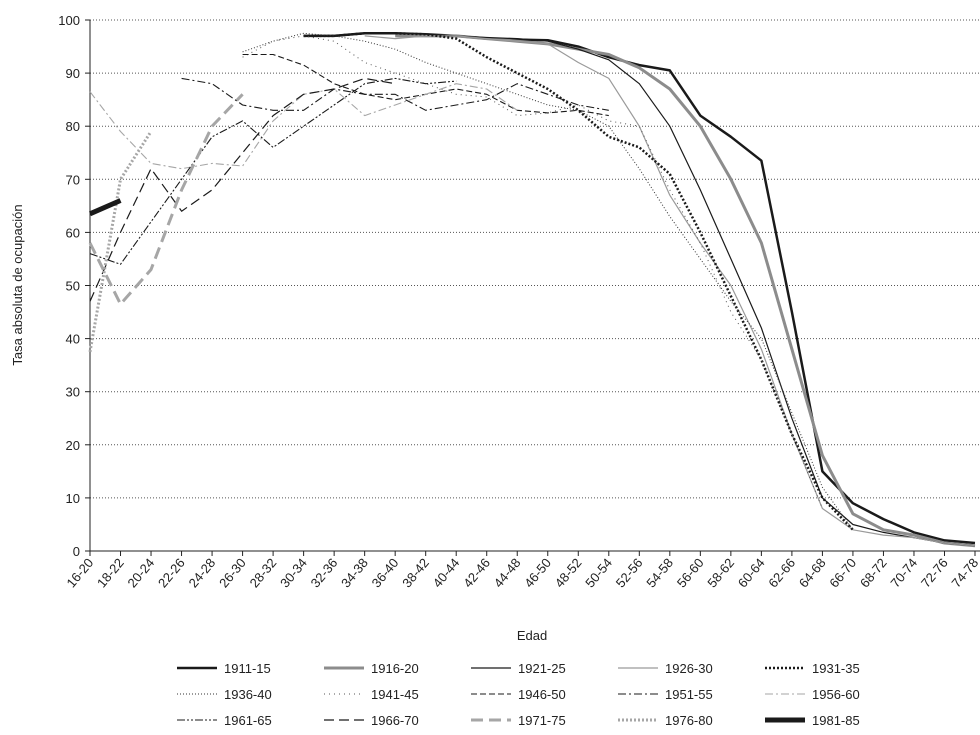 The image size is (980, 735). What do you see at coordinates (354, 572) in the screenshot?
I see `x-tick-label: 34-38` at bounding box center [354, 572].